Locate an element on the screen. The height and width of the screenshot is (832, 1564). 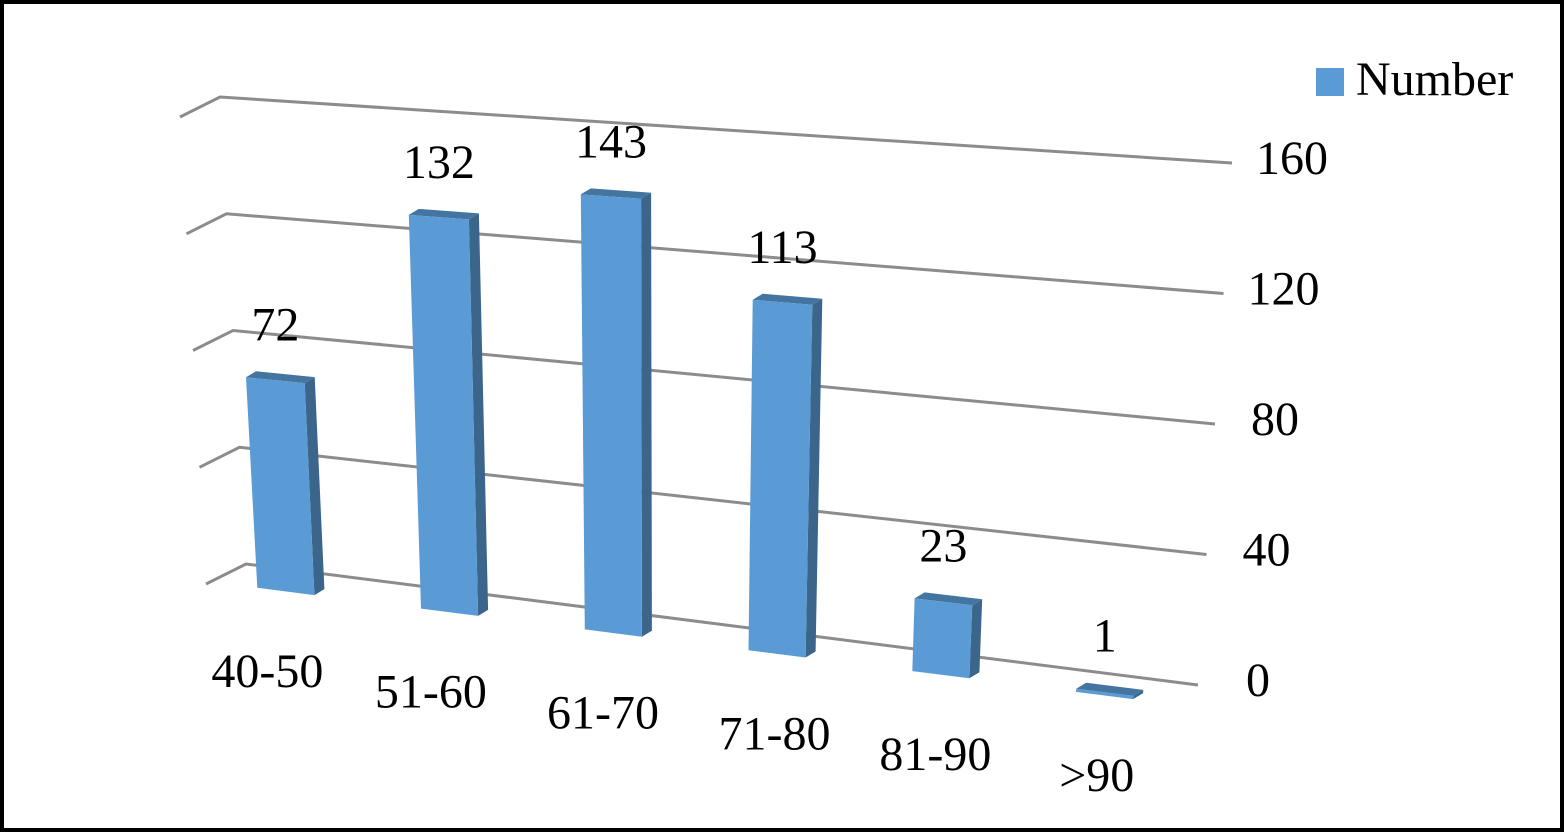
x-tick-label: >90 is located at coordinates (1096, 775).